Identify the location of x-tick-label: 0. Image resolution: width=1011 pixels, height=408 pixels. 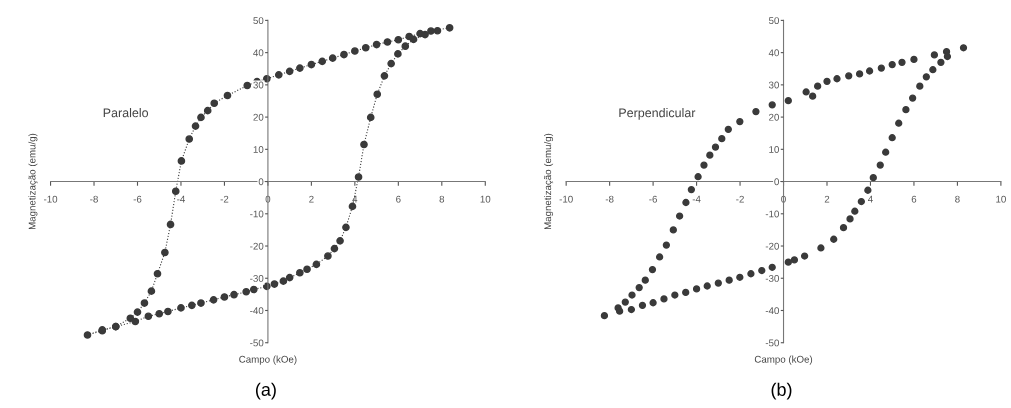
(268, 199).